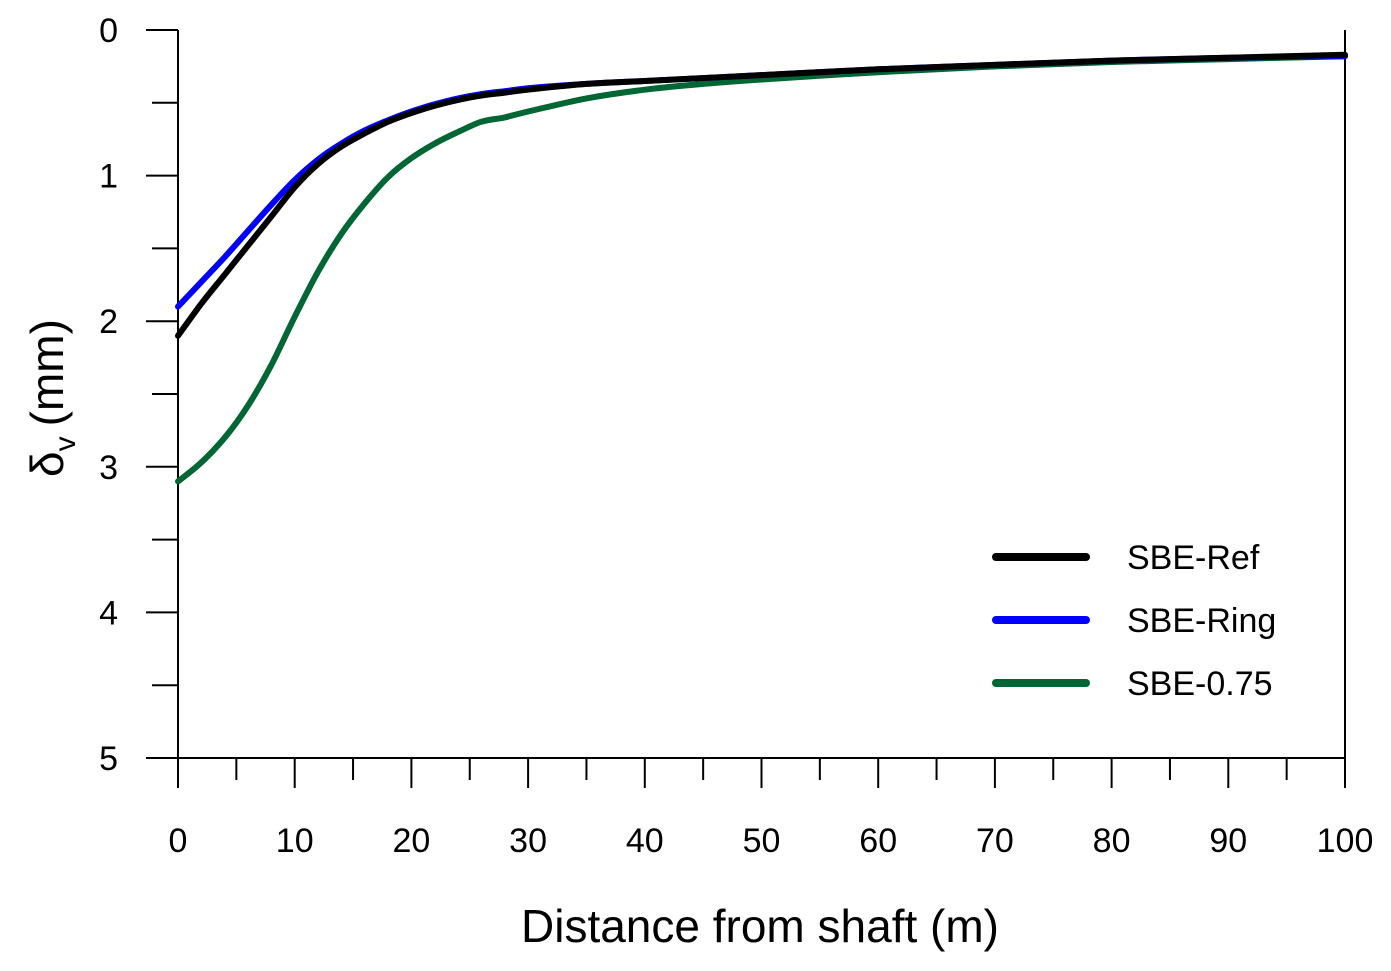 The width and height of the screenshot is (1391, 971). Describe the element at coordinates (1112, 841) in the screenshot. I see `x-tick-label: 80` at that location.